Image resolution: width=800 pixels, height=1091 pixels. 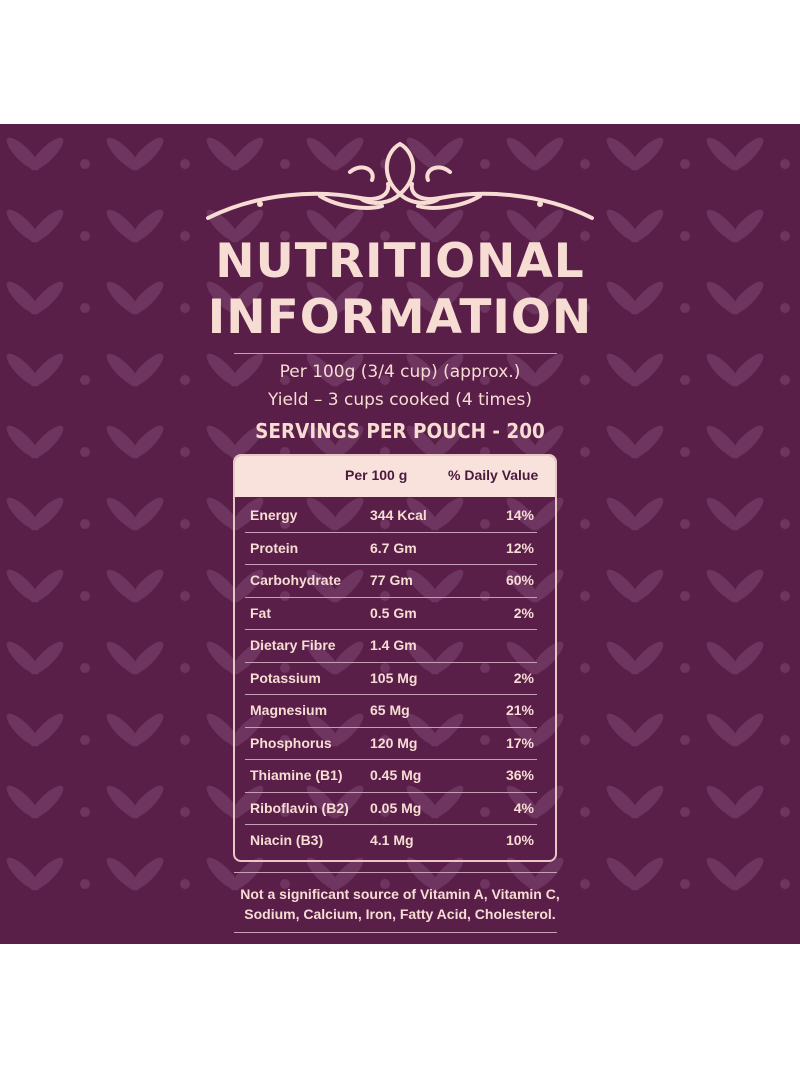 What do you see at coordinates (393, 547) in the screenshot?
I see `nutrient-amount: 6.7 Gm` at bounding box center [393, 547].